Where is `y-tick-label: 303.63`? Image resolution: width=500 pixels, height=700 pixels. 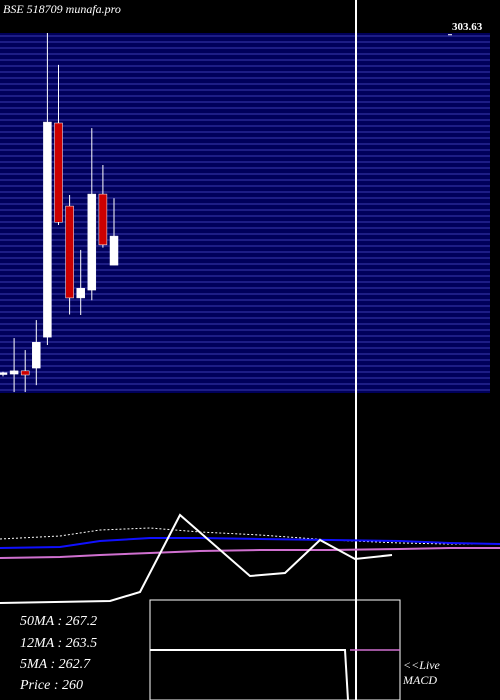 y-tick-label: 303.63 is located at coordinates (467, 27).